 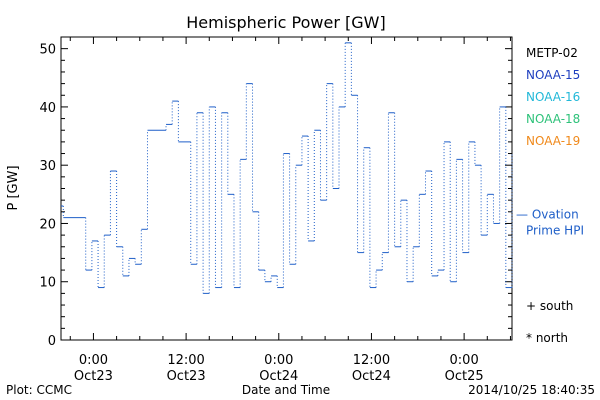 I want to click on north-marker-label: * north, so click(x=547, y=338).